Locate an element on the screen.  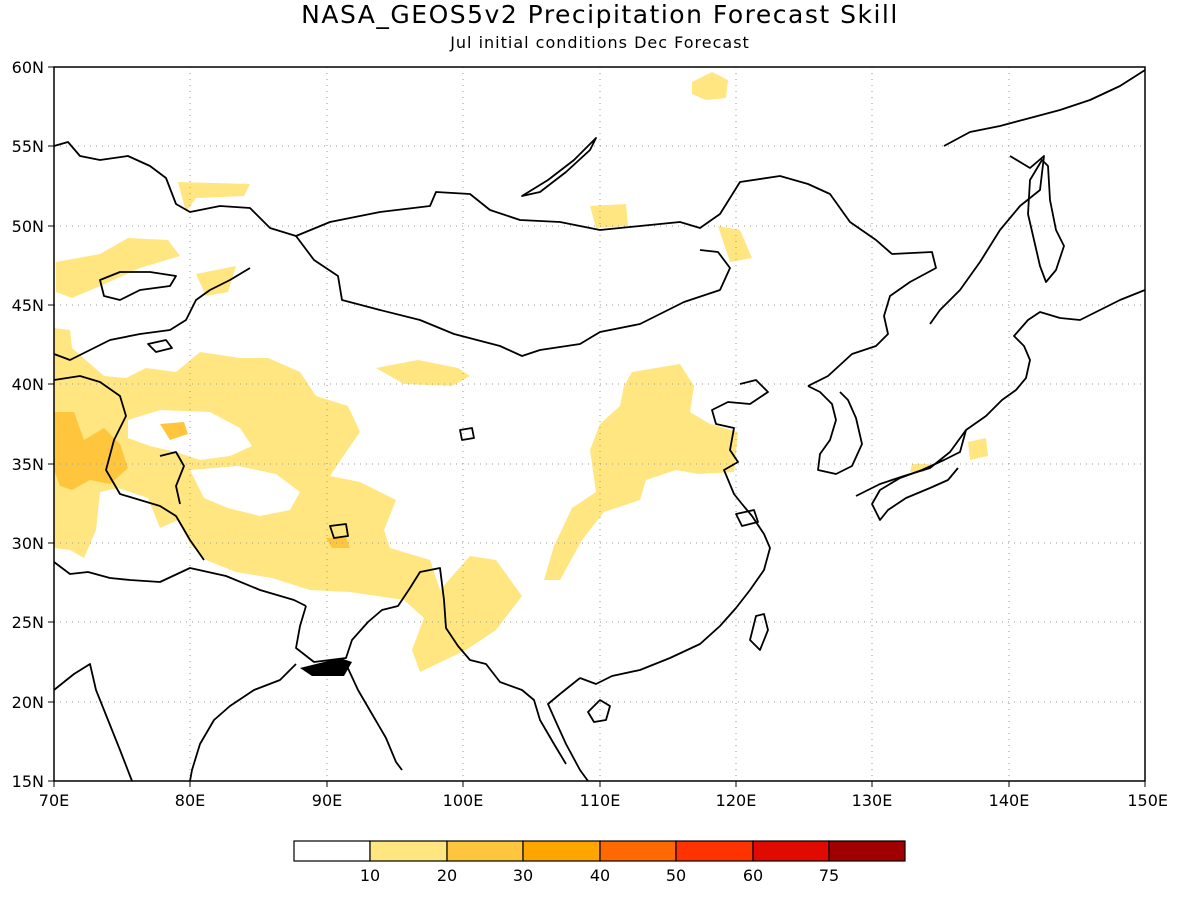
legend-label: 50 is located at coordinates (676, 875).